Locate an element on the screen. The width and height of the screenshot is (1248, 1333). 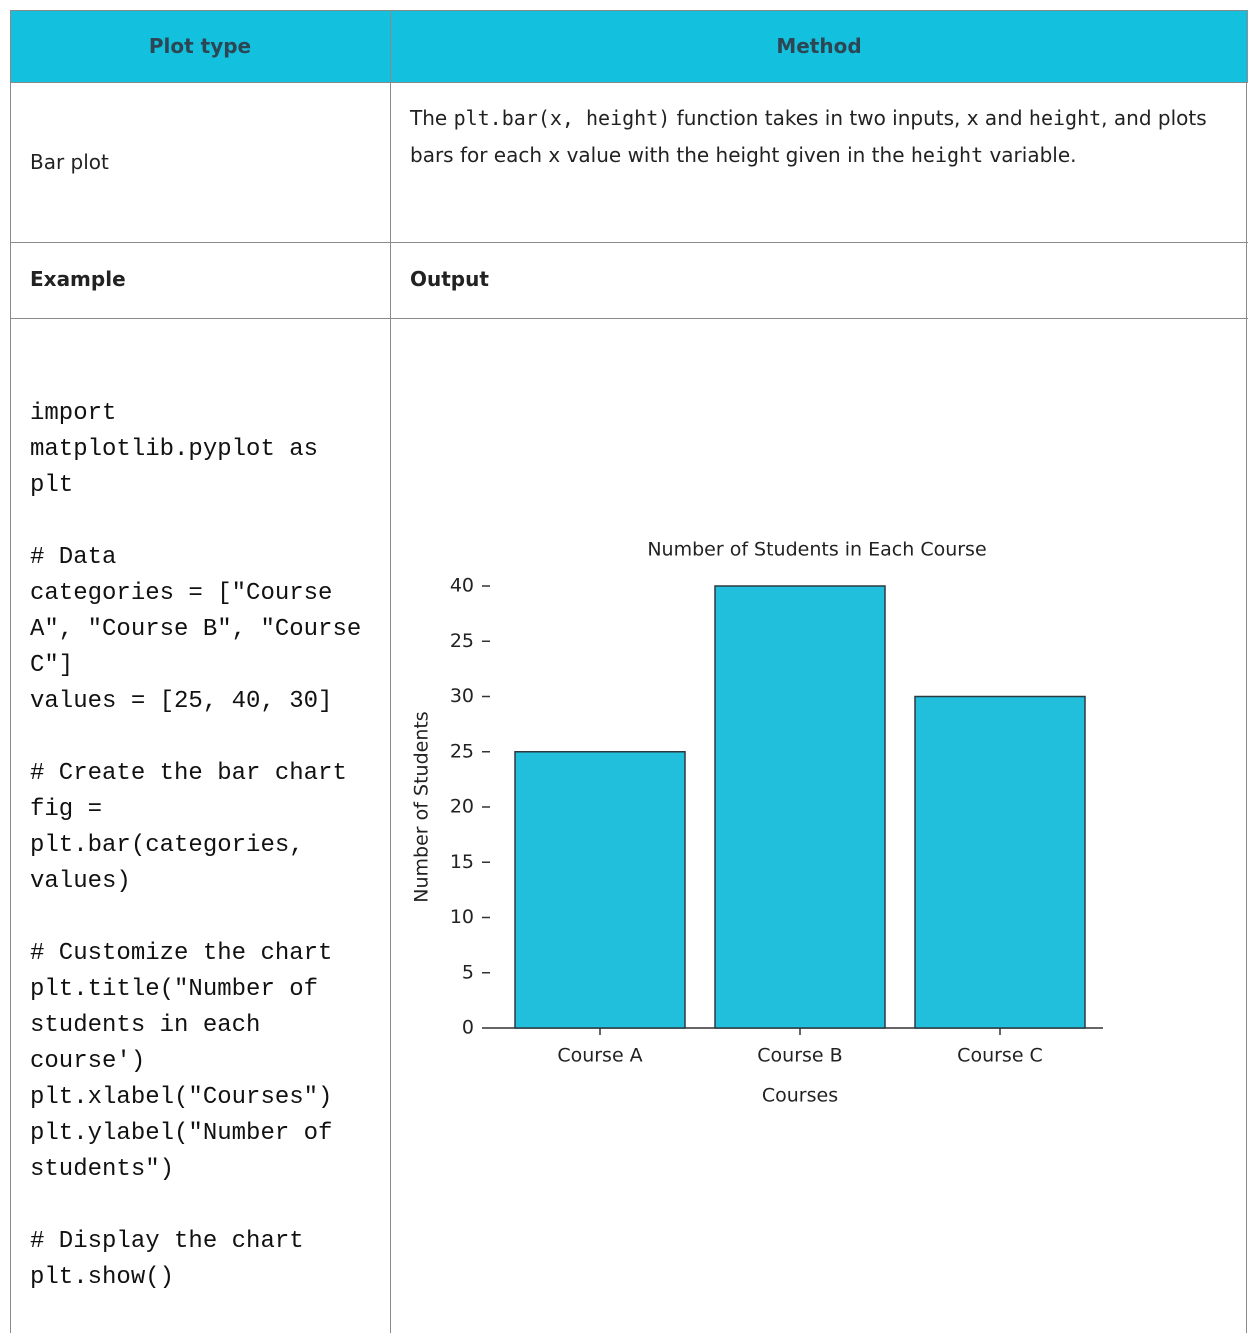
header-bg is located at coordinates (629, 46).